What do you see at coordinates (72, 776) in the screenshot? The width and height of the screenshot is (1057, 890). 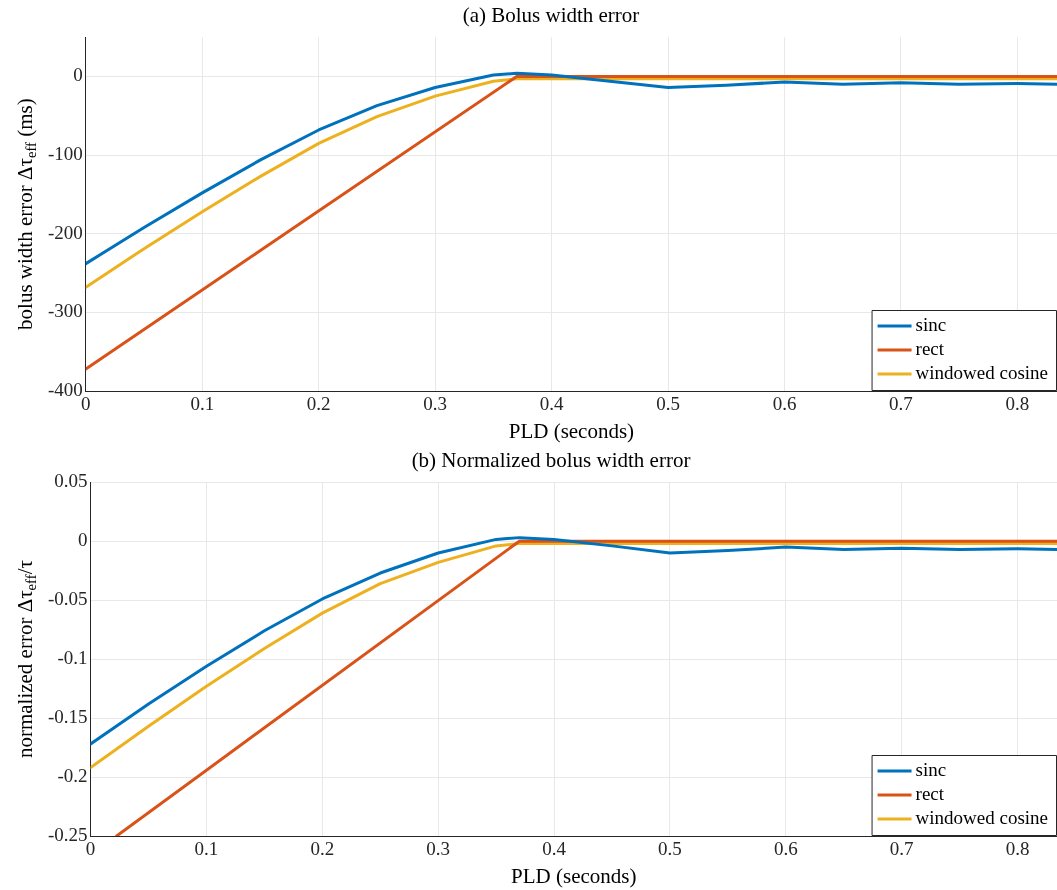 I see `y-tick-label: -0.2` at bounding box center [72, 776].